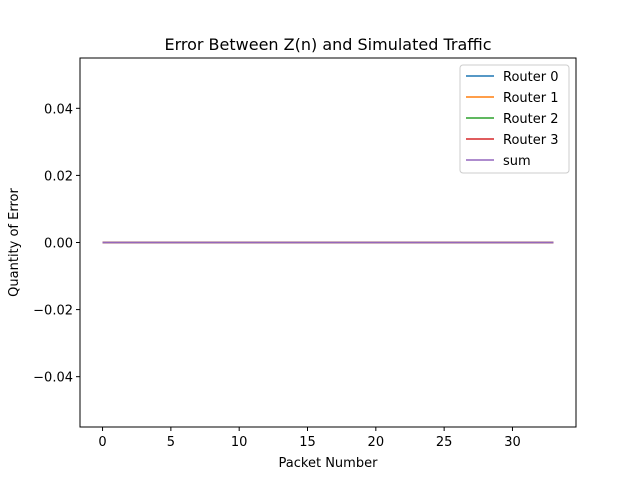  What do you see at coordinates (102, 442) in the screenshot?
I see `x-tick-label: 0` at bounding box center [102, 442].